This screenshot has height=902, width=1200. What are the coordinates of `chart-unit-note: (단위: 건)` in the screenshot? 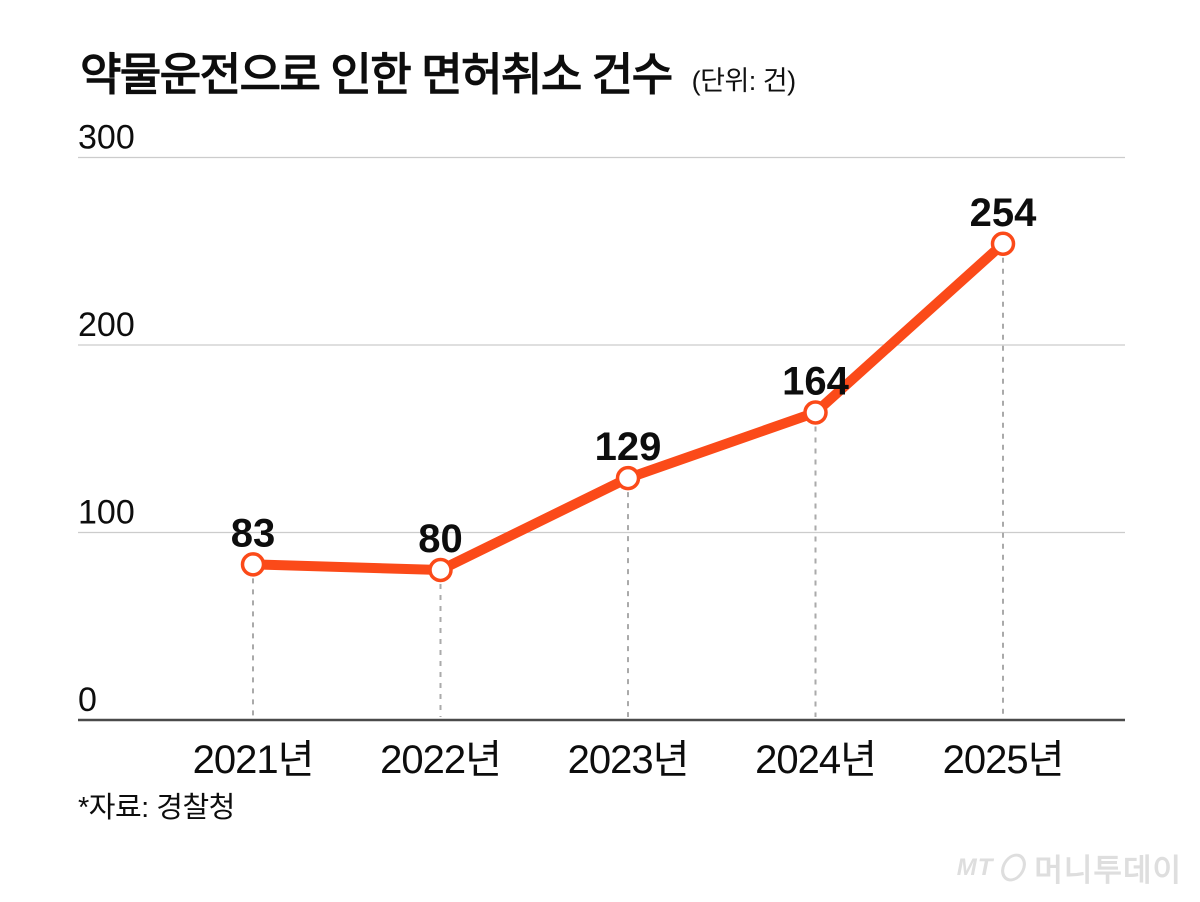 It's located at (744, 81).